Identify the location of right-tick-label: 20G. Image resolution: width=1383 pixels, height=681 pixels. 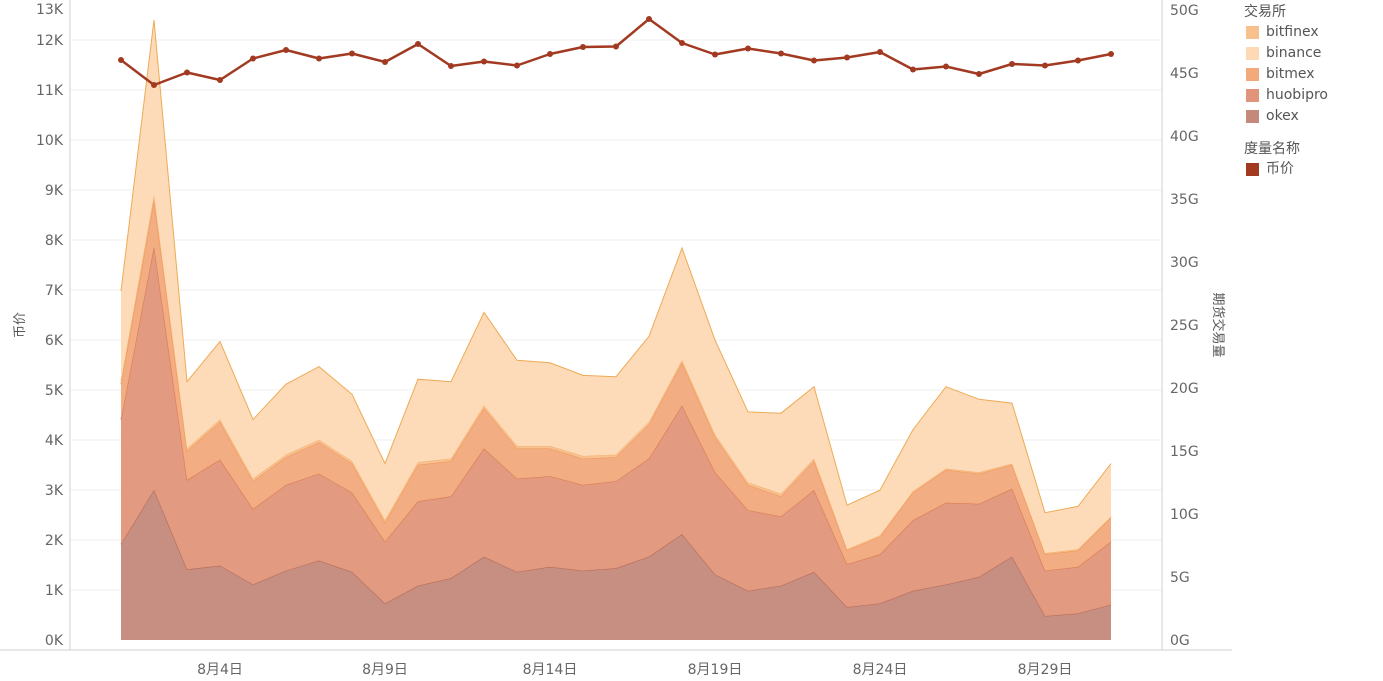
(1184, 389).